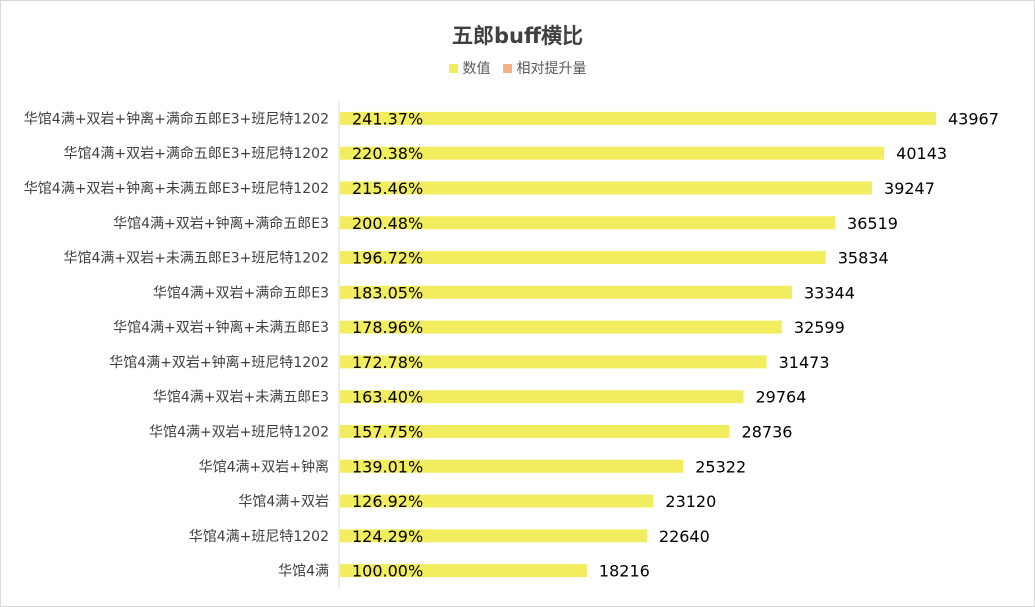  I want to click on percent-label: 172.78%, so click(387, 362).